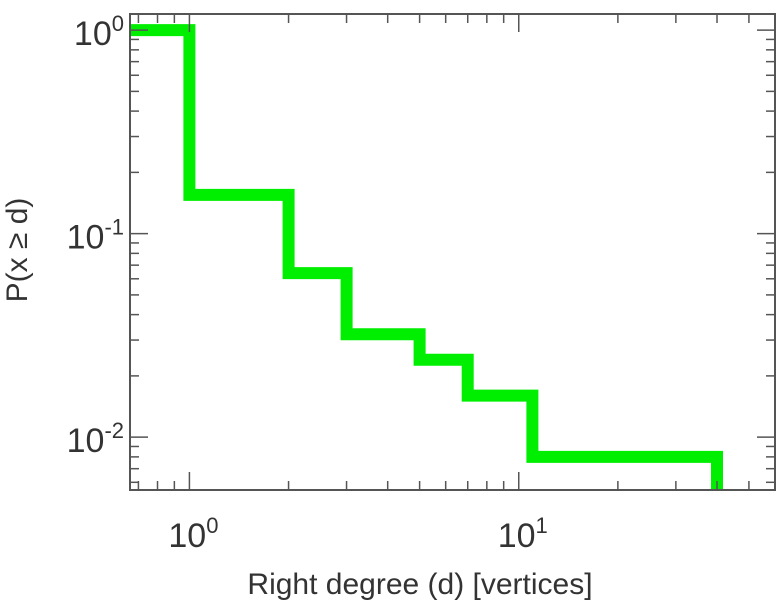 The height and width of the screenshot is (600, 777). Describe the element at coordinates (523, 534) in the screenshot. I see `x-tick-label: 10¹` at that location.